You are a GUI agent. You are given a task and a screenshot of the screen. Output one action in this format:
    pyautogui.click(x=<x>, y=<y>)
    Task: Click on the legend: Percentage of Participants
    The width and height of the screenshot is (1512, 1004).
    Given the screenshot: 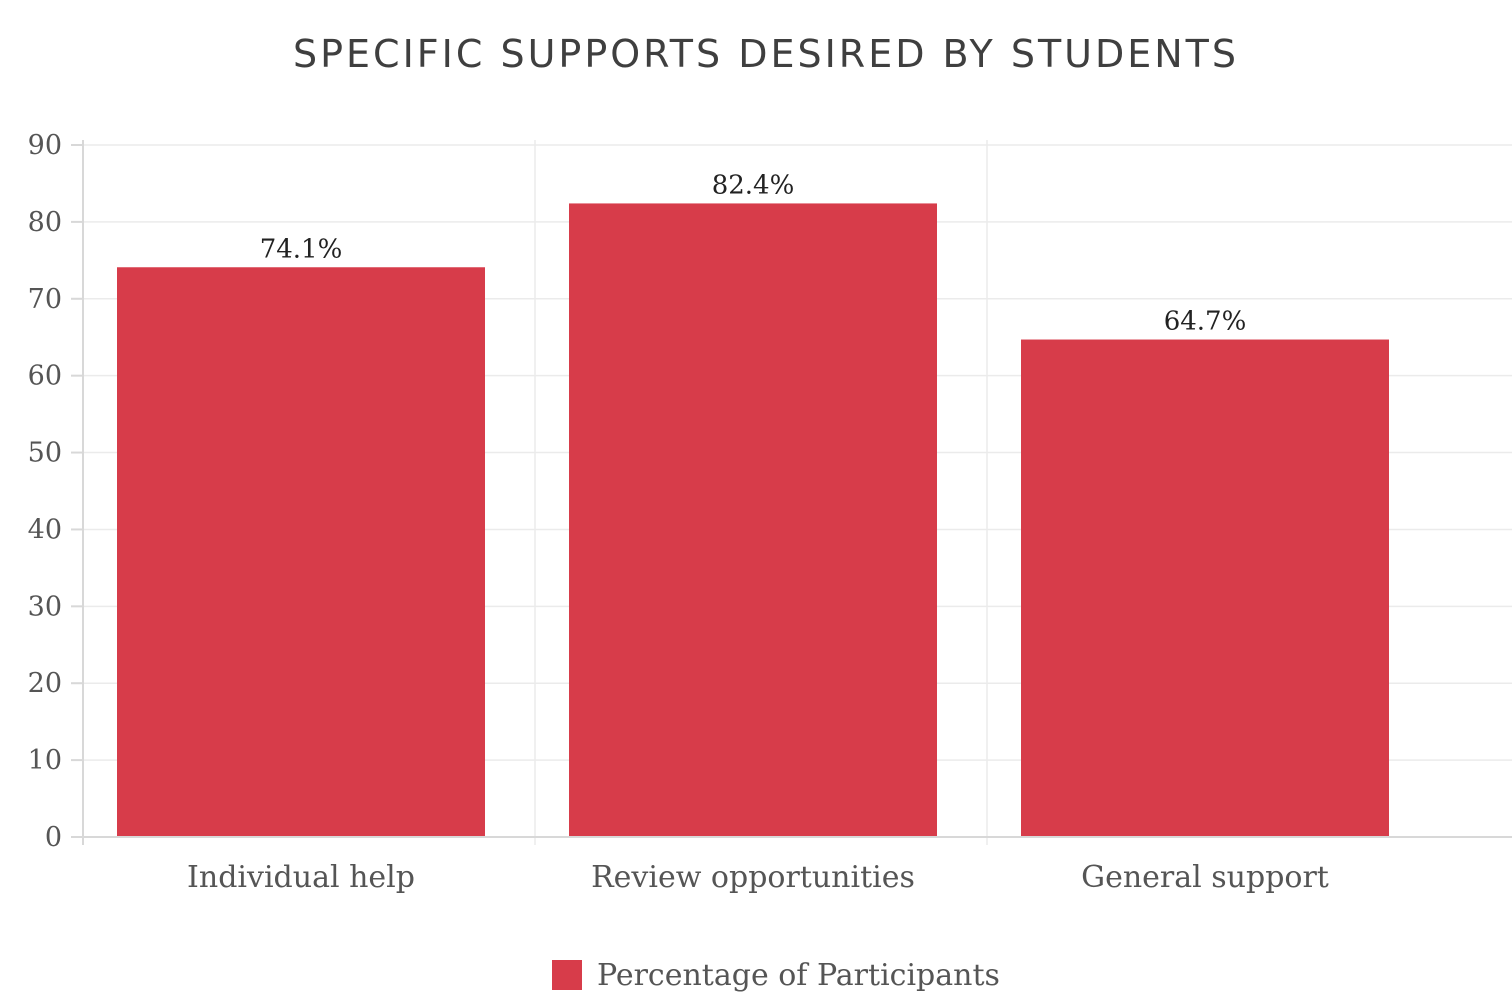 What is the action you would take?
    pyautogui.click(x=776, y=975)
    